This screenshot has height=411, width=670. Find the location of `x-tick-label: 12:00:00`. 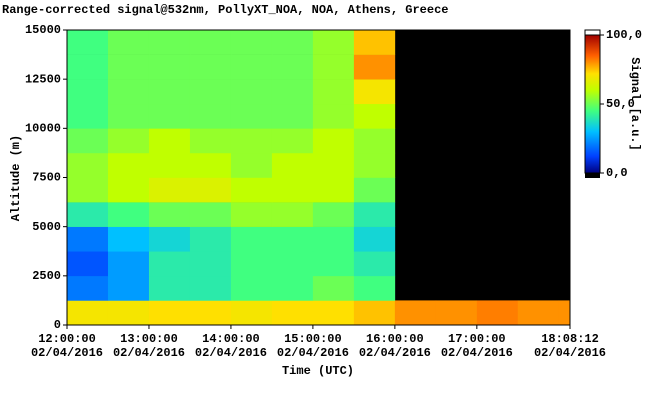

x-tick-label: 12:00:00 is located at coordinates (67, 339).